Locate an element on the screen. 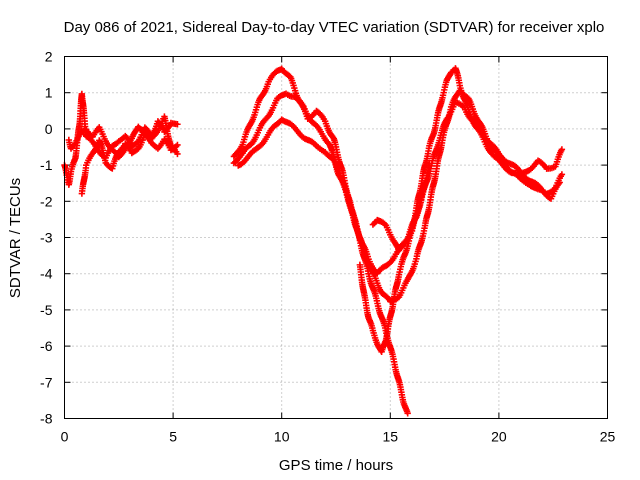 The height and width of the screenshot is (480, 640). y-tick-label: -3 is located at coordinates (46, 238).